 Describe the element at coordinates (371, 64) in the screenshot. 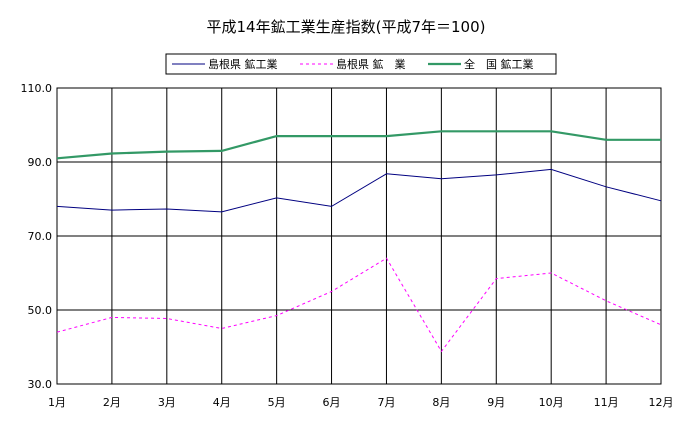

I see `legend-label-1: 島根県 鉱 業` at that location.